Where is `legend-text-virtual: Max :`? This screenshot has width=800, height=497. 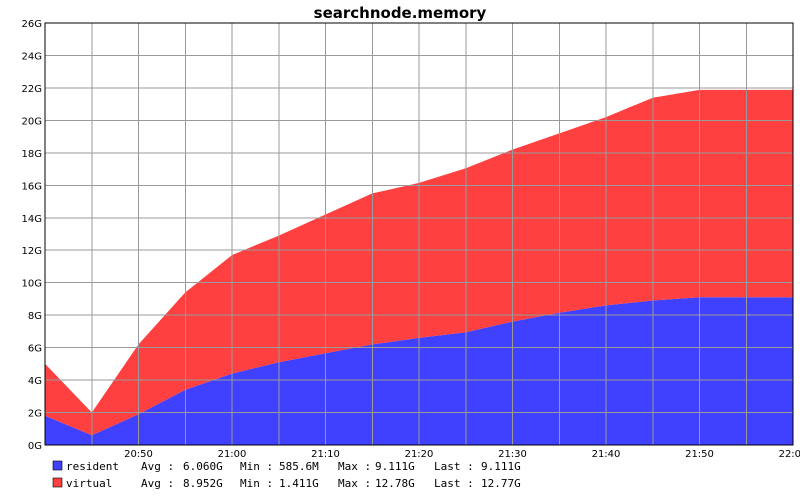
legend-text-virtual: Max : is located at coordinates (354, 483).